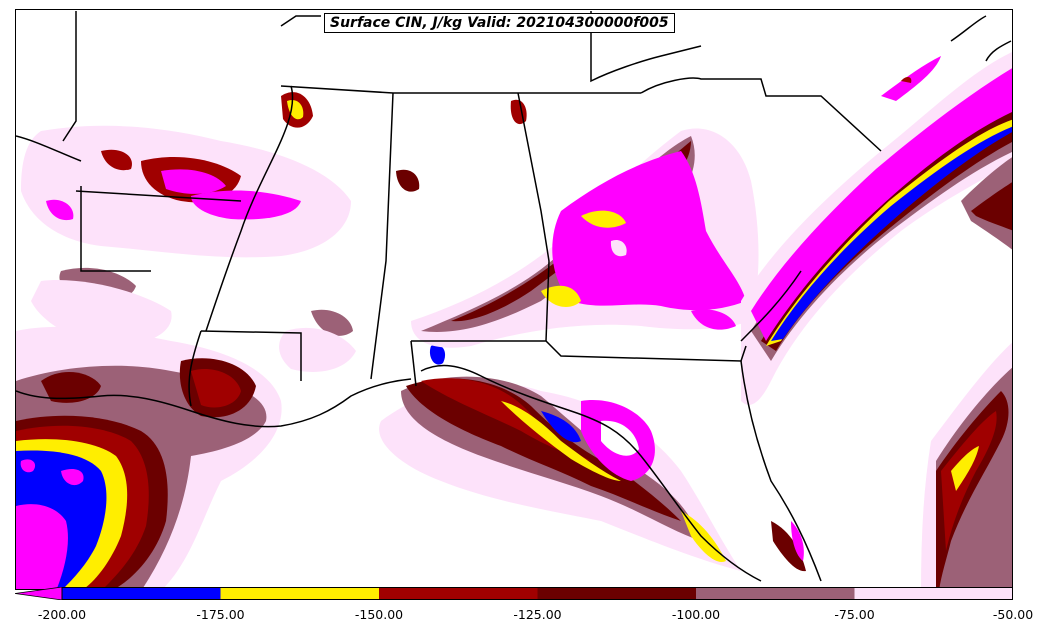 The image size is (1044, 633). Describe the element at coordinates (560, 457) in the screenshot. I see `gulf-north-cin` at that location.